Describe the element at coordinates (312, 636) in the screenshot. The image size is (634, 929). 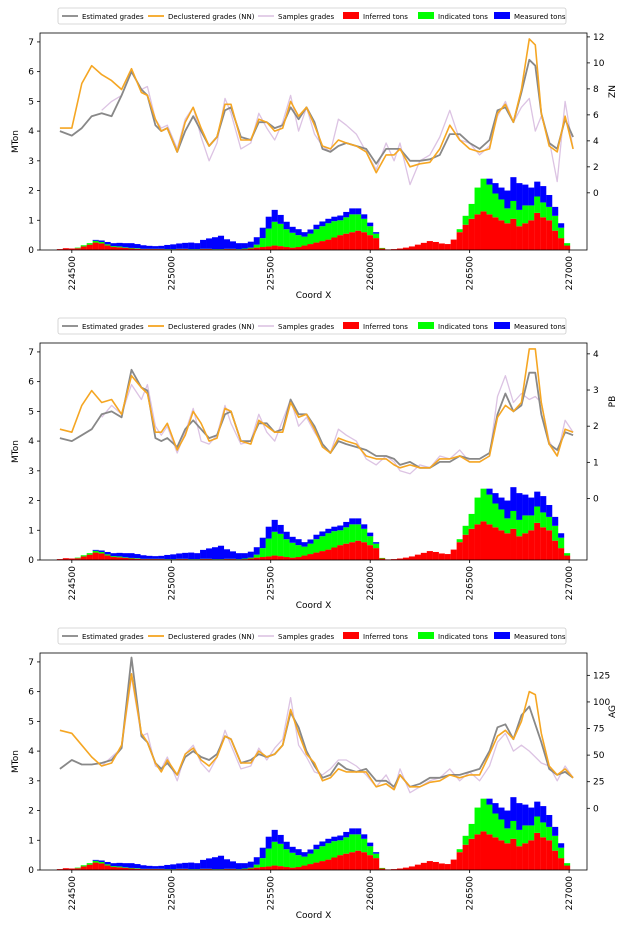
I see `legend-frame` at that location.